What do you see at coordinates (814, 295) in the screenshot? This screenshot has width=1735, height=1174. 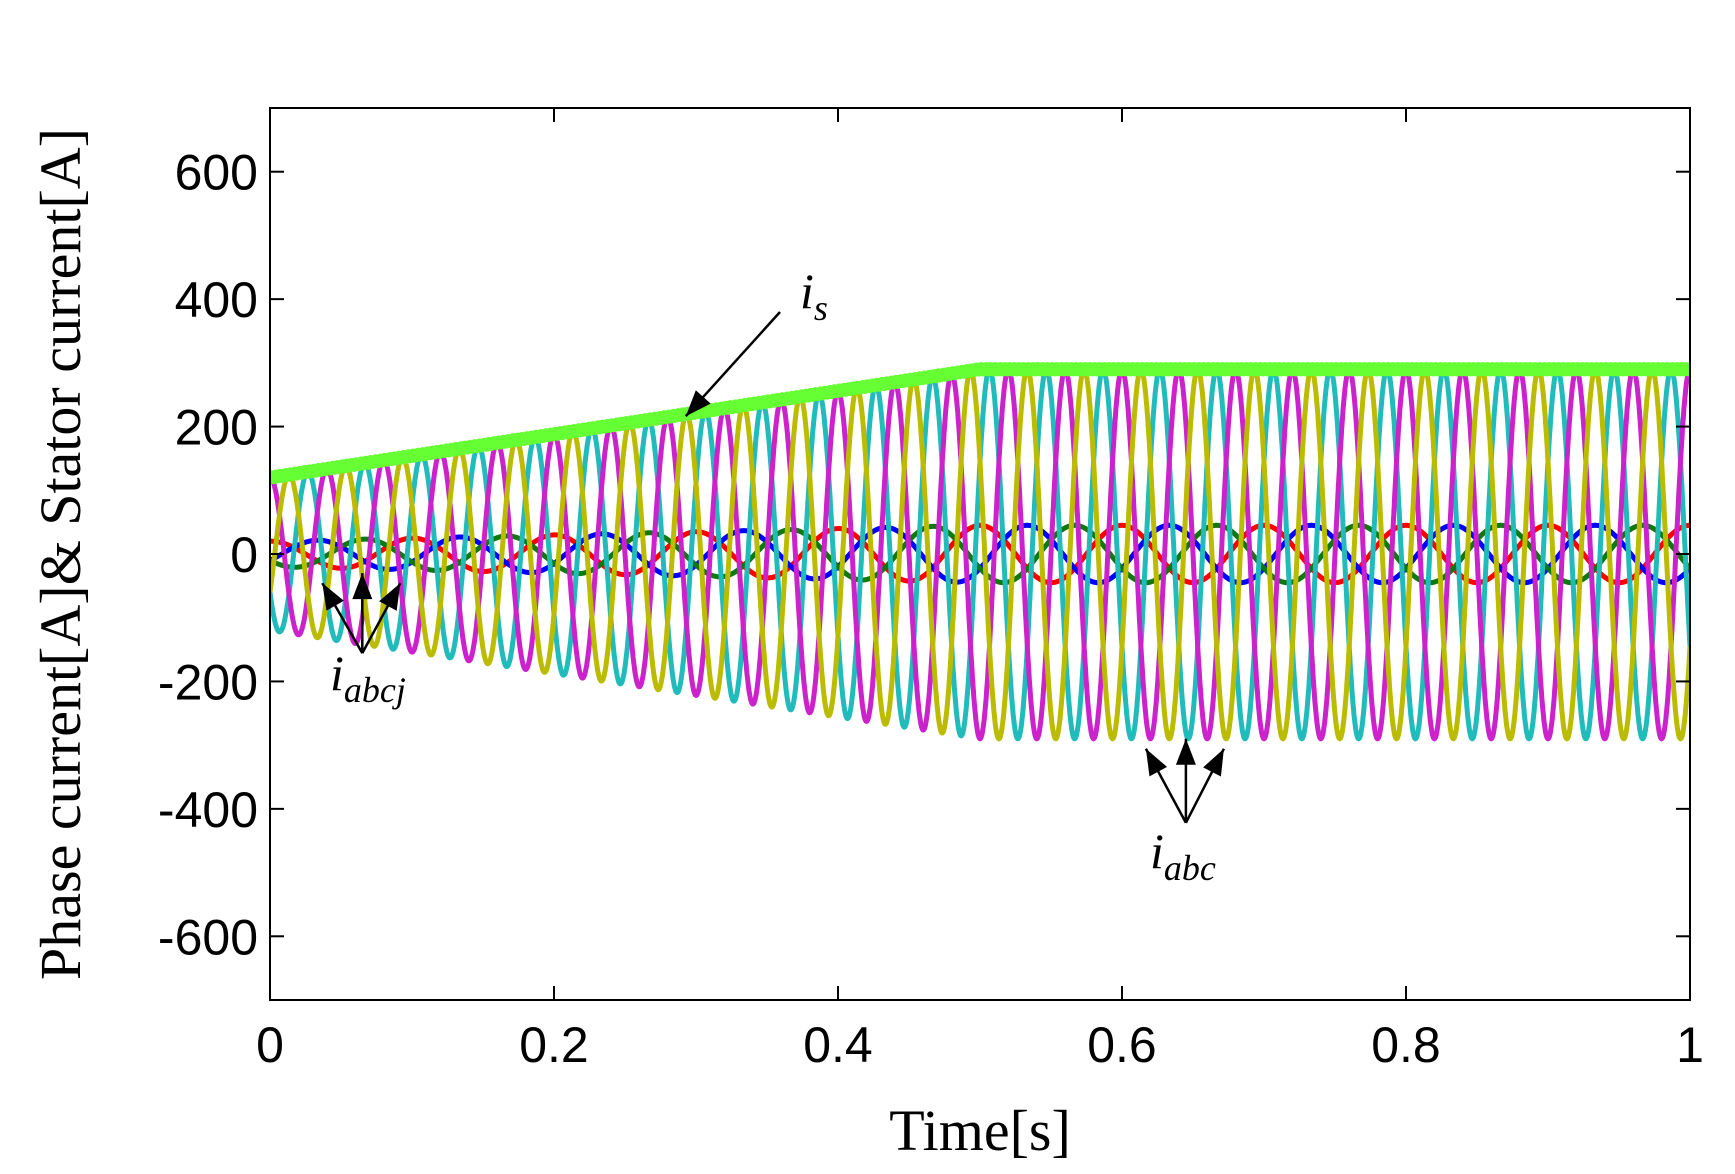 I see `annotation-label-is: is` at bounding box center [814, 295].